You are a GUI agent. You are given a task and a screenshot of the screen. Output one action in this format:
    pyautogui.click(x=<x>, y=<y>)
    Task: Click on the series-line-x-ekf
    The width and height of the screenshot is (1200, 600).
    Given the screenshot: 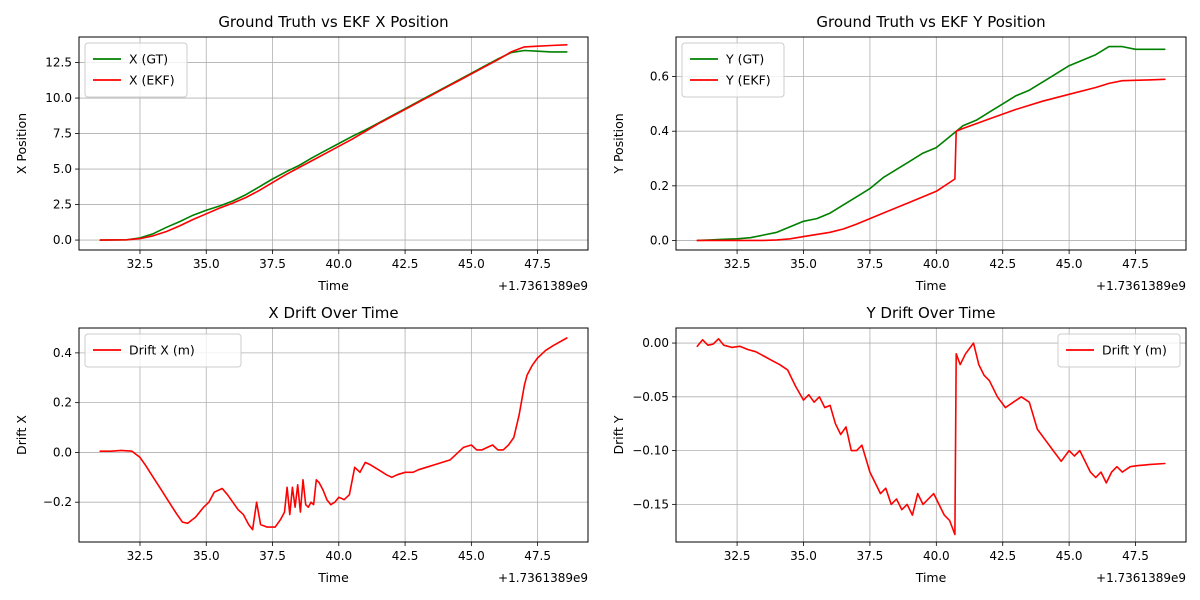 What is the action you would take?
    pyautogui.click(x=333, y=142)
    